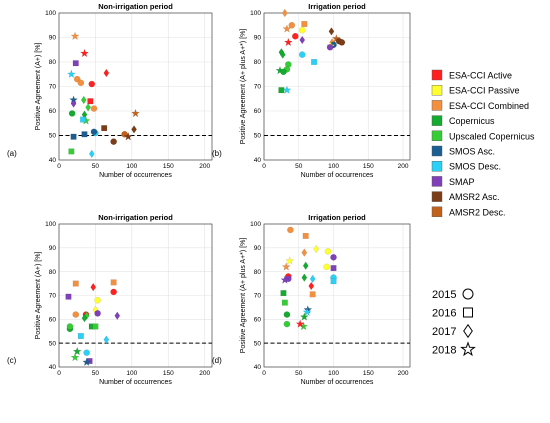 Image resolution: width=550 pixels, height=423 pixels. Describe the element at coordinates (480, 76) in the screenshot. I see `legend-label: ESA-CCI Active` at that location.